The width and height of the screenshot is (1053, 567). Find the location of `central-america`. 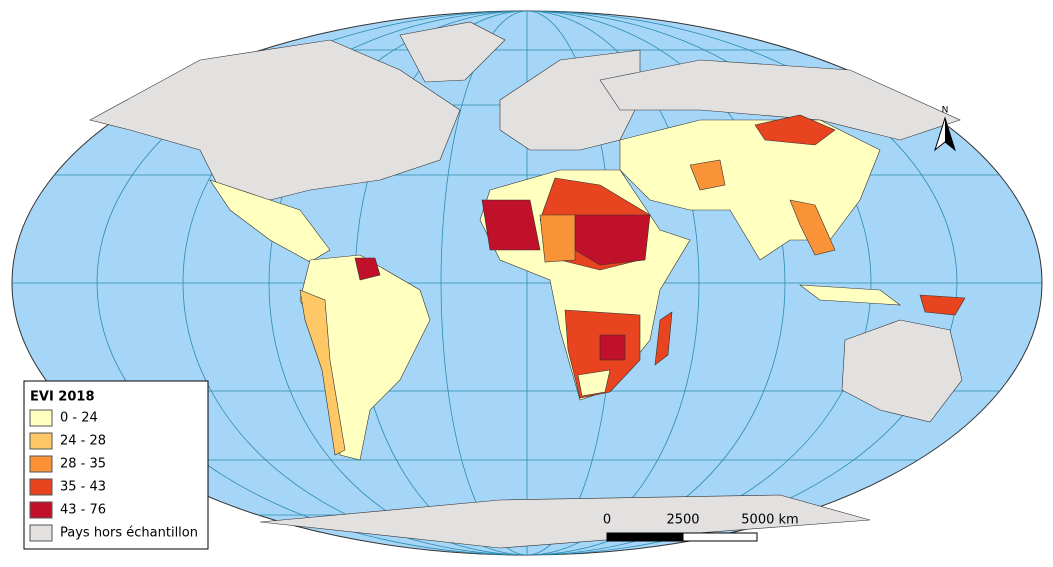

central-america is located at coordinates (270, 221).